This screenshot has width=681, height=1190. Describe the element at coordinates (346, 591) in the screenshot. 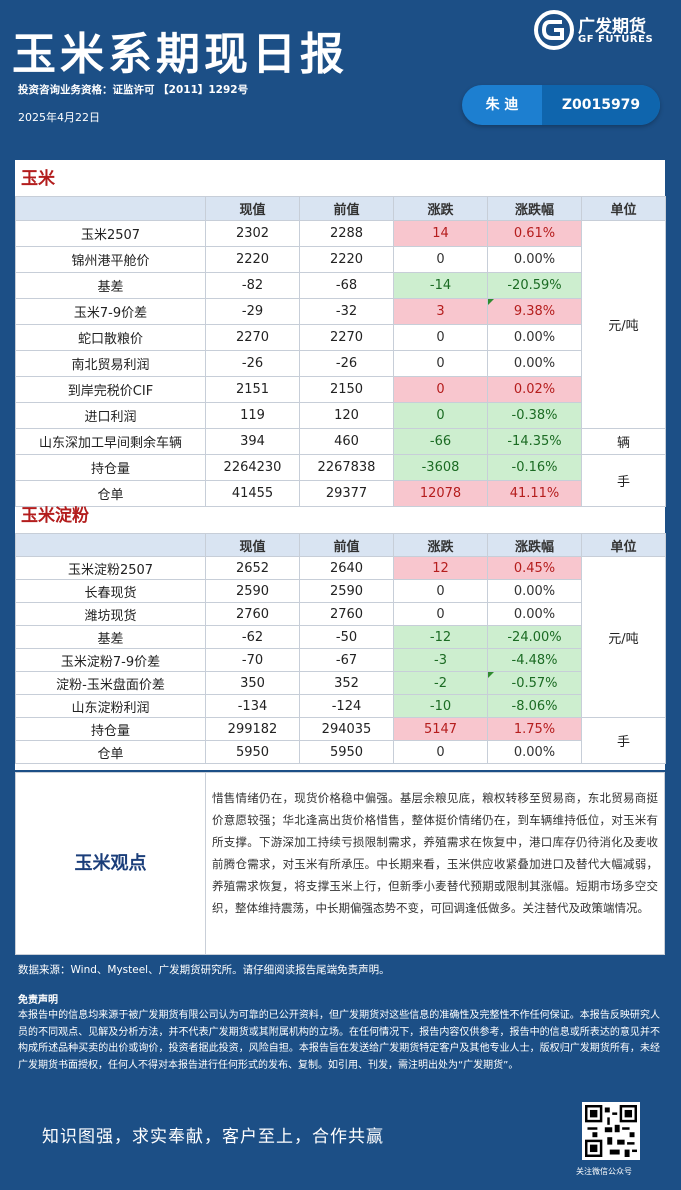

I see `previous-value: 2590` at that location.